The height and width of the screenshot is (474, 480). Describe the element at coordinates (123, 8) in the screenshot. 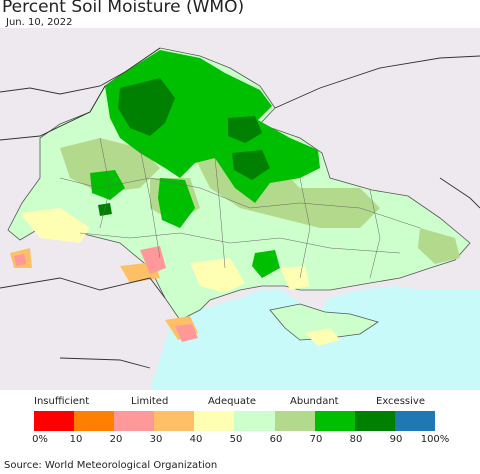

I see `map-title: Percent Soil Moisture (WMO)` at that location.